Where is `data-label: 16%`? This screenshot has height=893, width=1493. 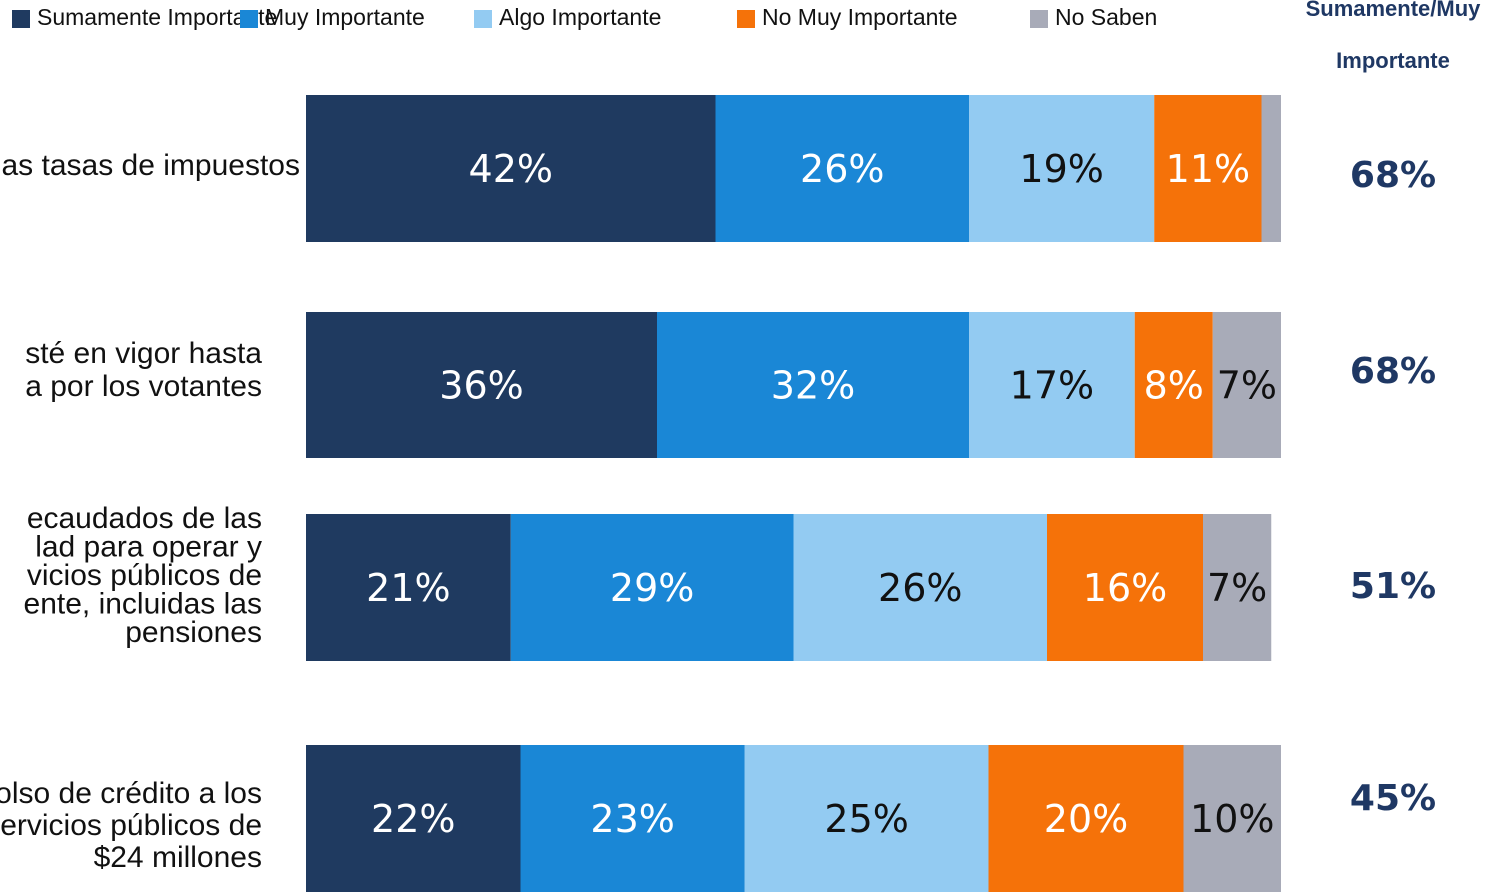 data-label: 16% is located at coordinates (1125, 588).